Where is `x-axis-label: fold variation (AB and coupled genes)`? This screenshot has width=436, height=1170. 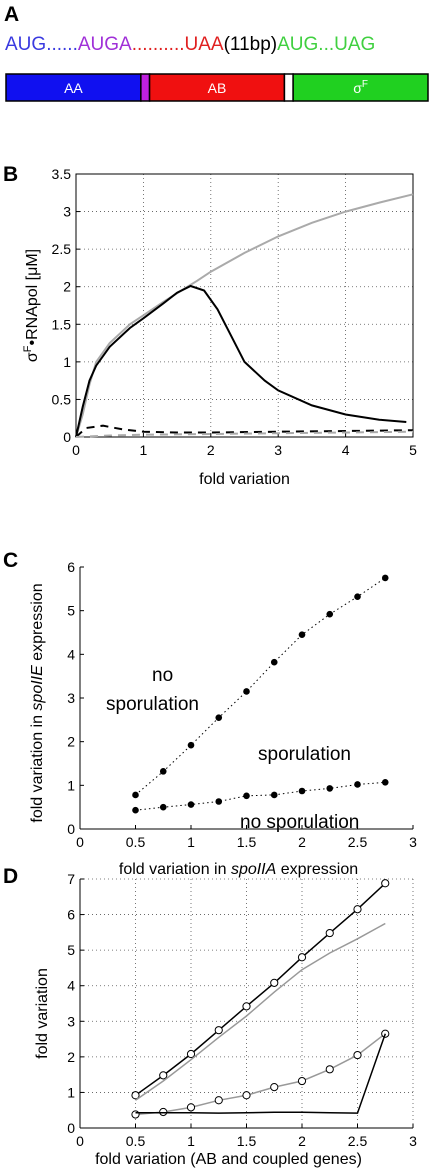
x-axis-label: fold variation (AB and coupled genes) is located at coordinates (228, 1159).